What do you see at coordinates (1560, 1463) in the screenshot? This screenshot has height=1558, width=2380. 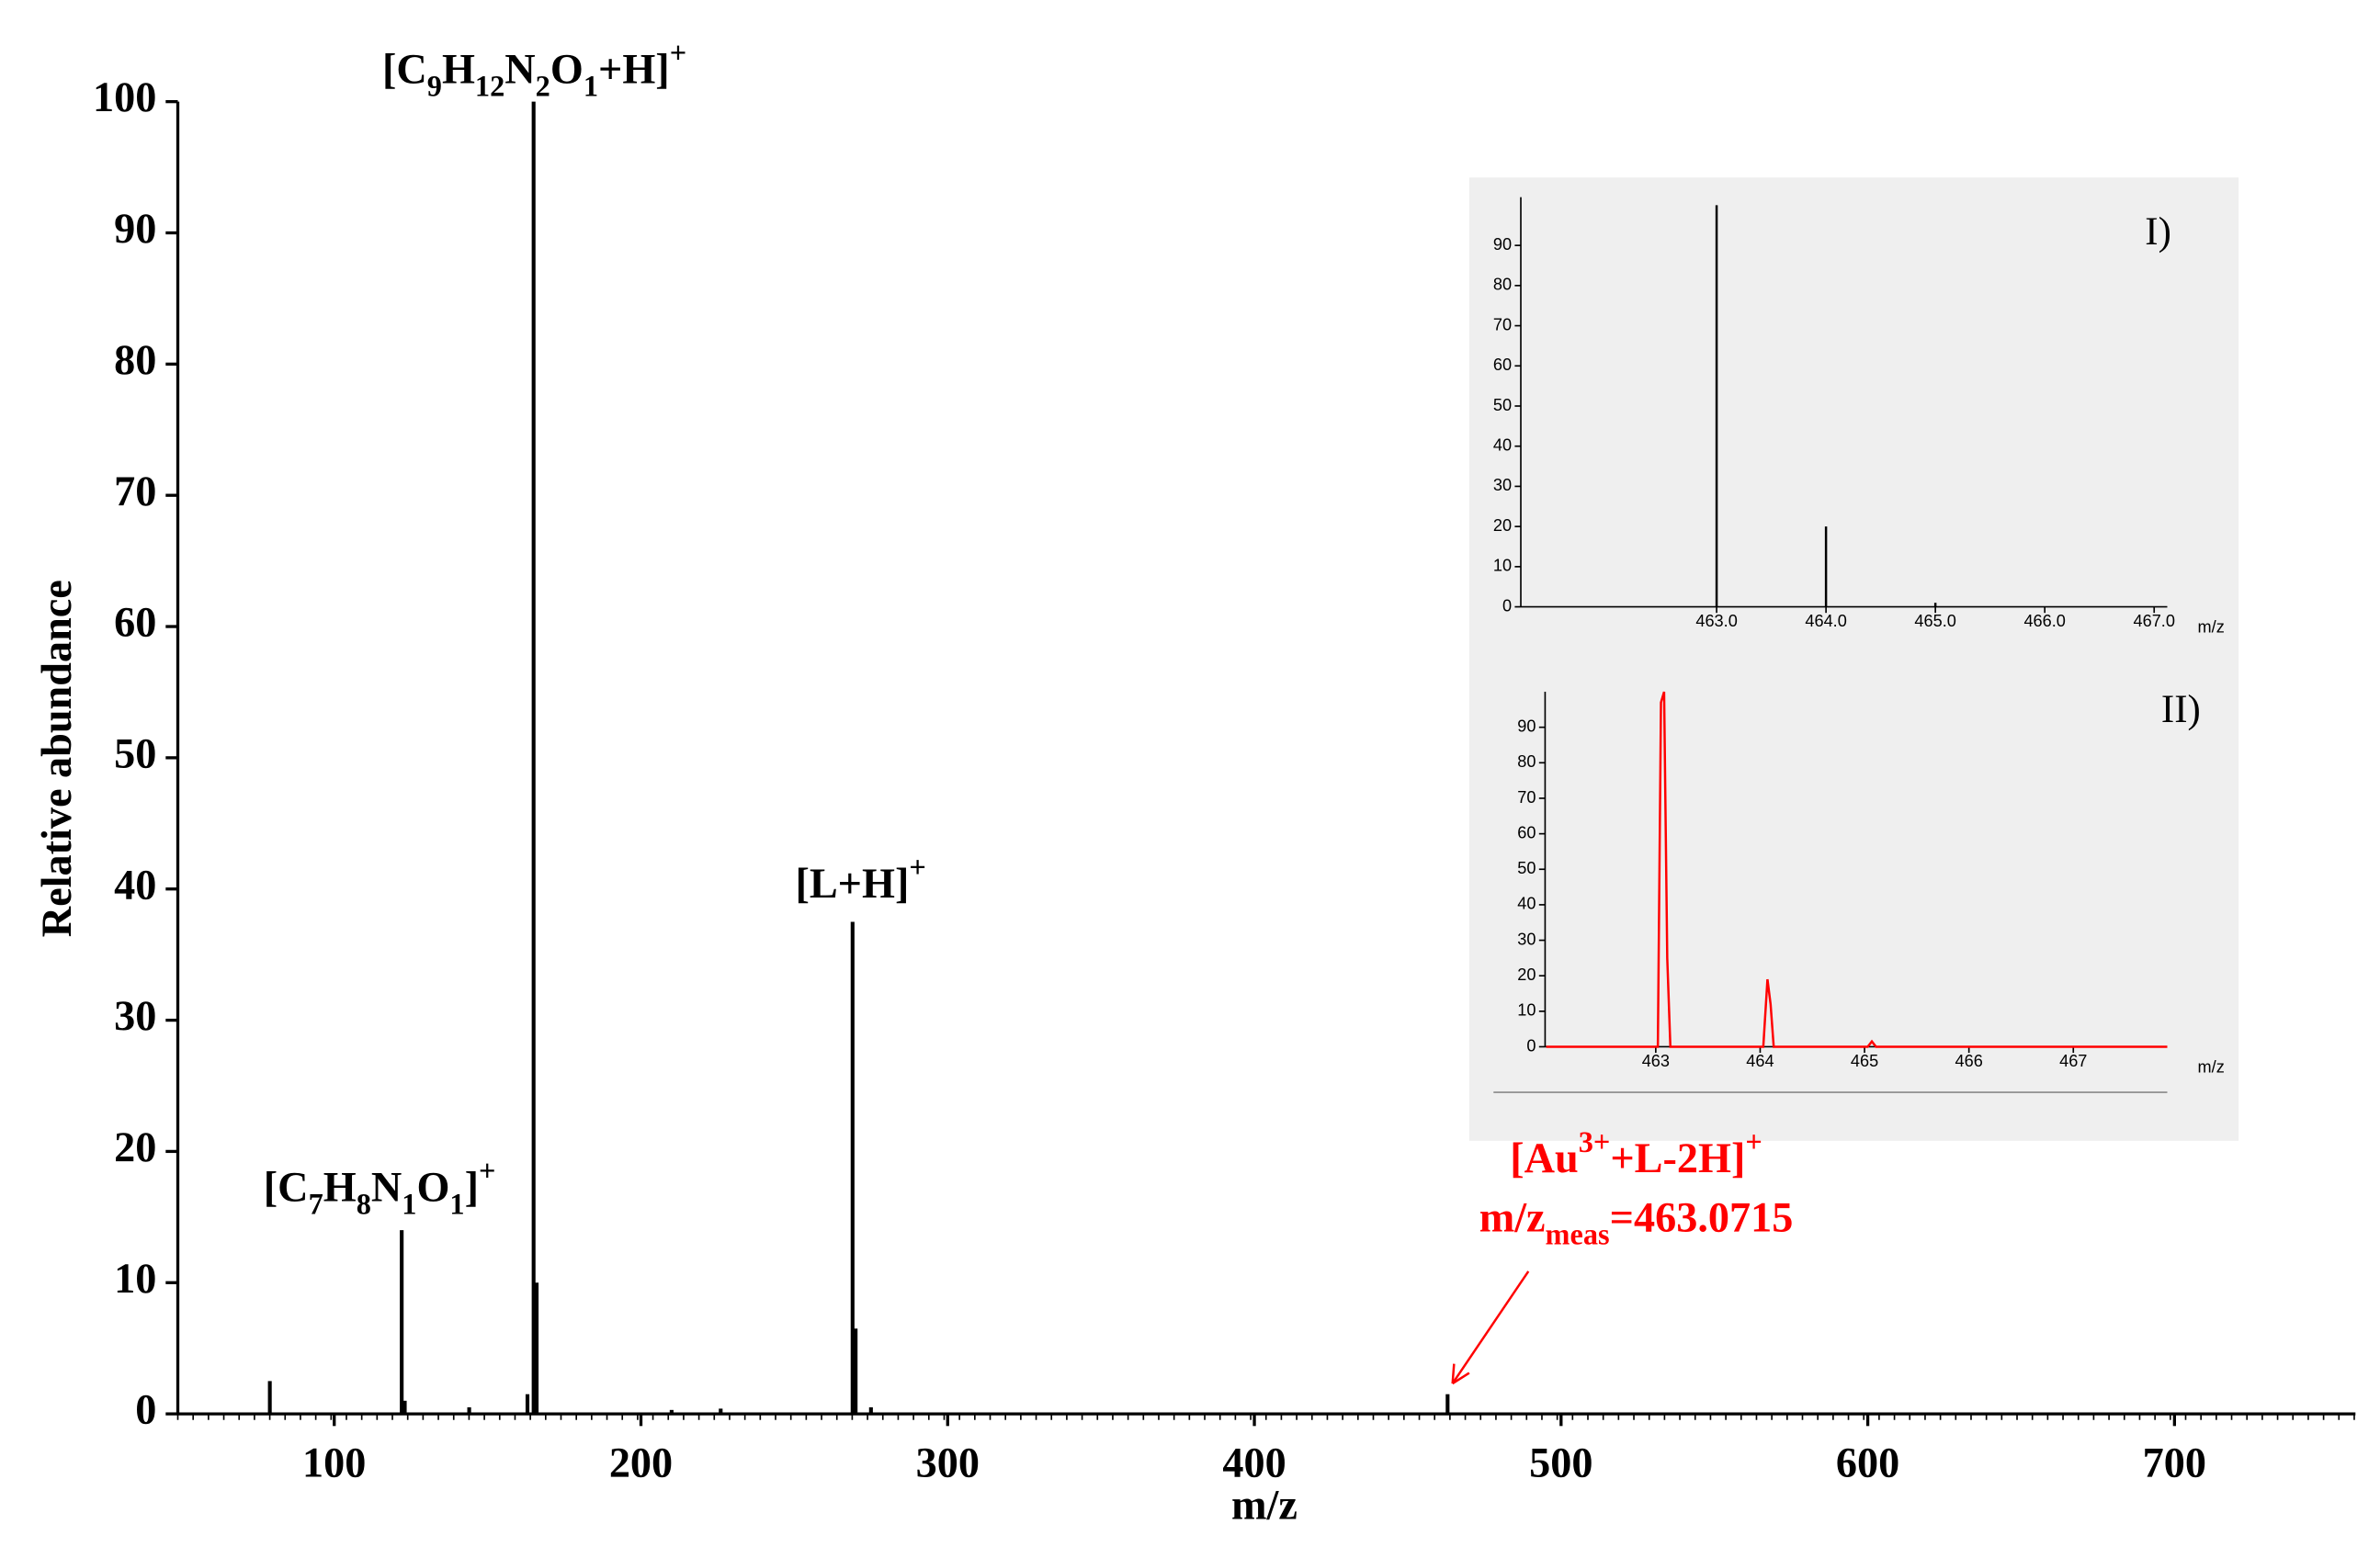 I see `x-tick-label: 500` at bounding box center [1560, 1463].